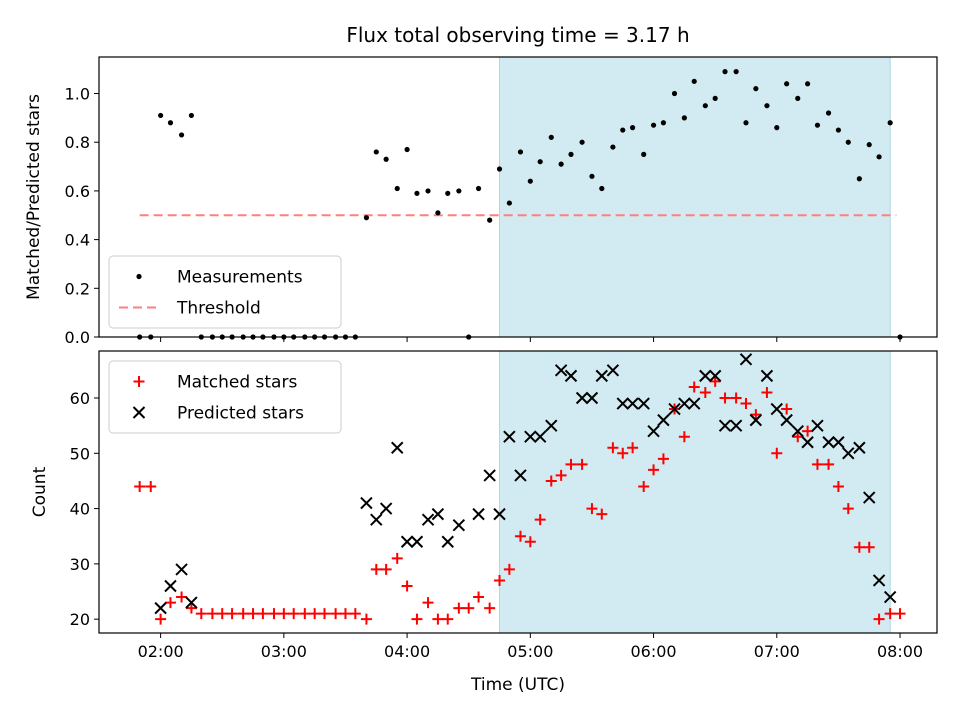 This screenshot has height=720, width=960. Describe the element at coordinates (80, 398) in the screenshot. I see `y-tick-label: 60` at that location.